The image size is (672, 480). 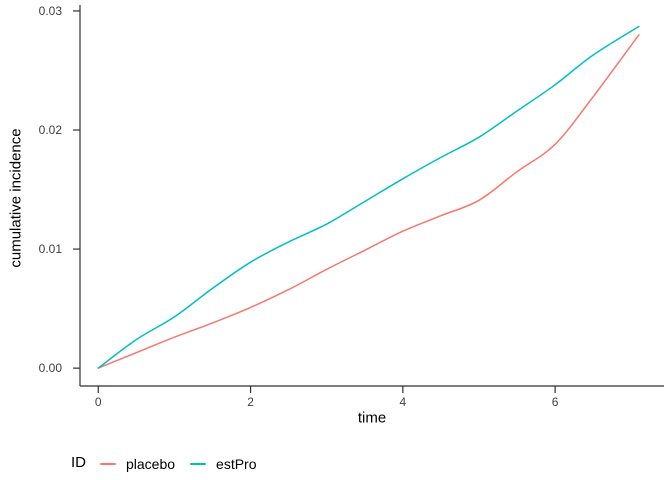 What do you see at coordinates (78, 462) in the screenshot?
I see `legend-title: ID` at bounding box center [78, 462].